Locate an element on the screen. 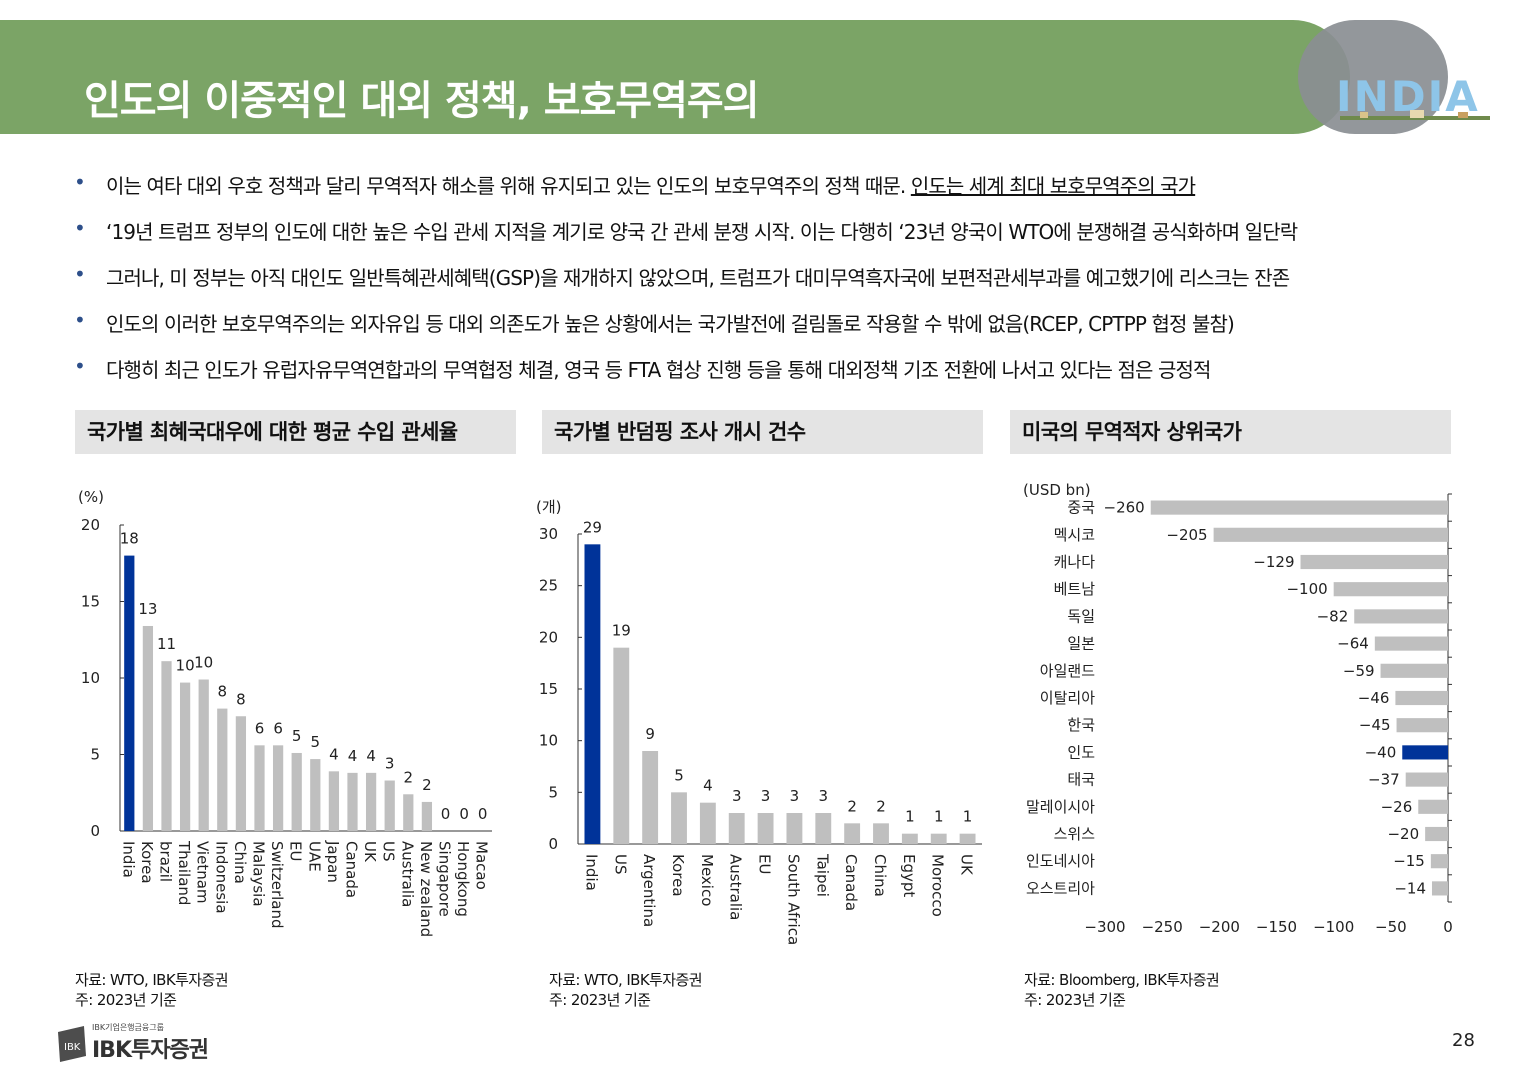 This screenshot has height=1075, width=1518. x-tick-label: Switzerland is located at coordinates (277, 885).